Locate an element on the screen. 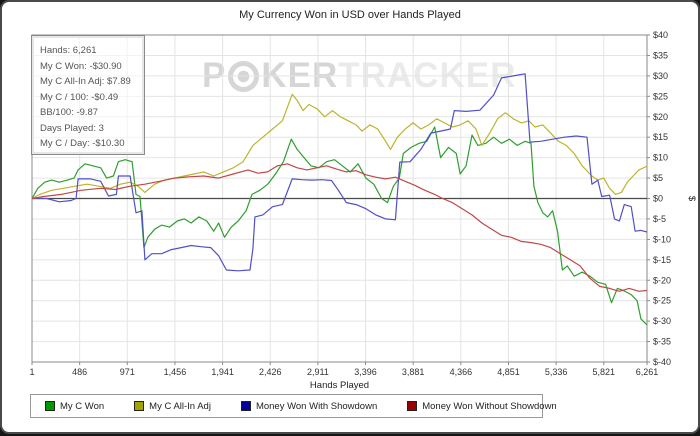 The width and height of the screenshot is (700, 436). y-tick-label: $-40 is located at coordinates (662, 362).